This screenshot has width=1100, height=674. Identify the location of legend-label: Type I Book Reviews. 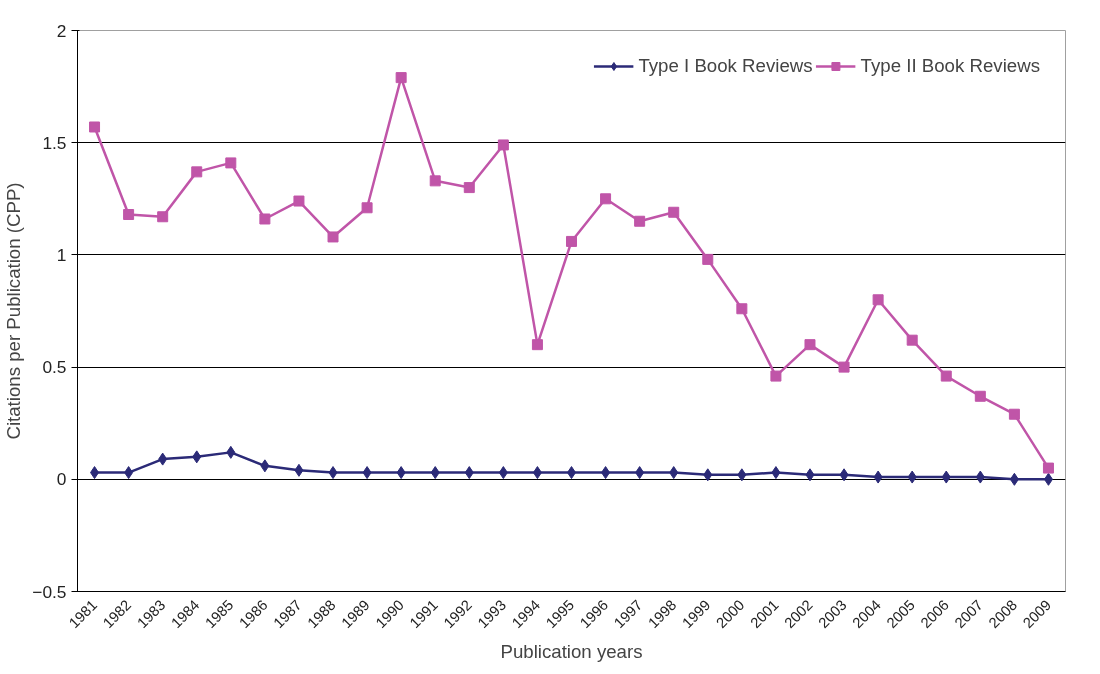
(725, 66).